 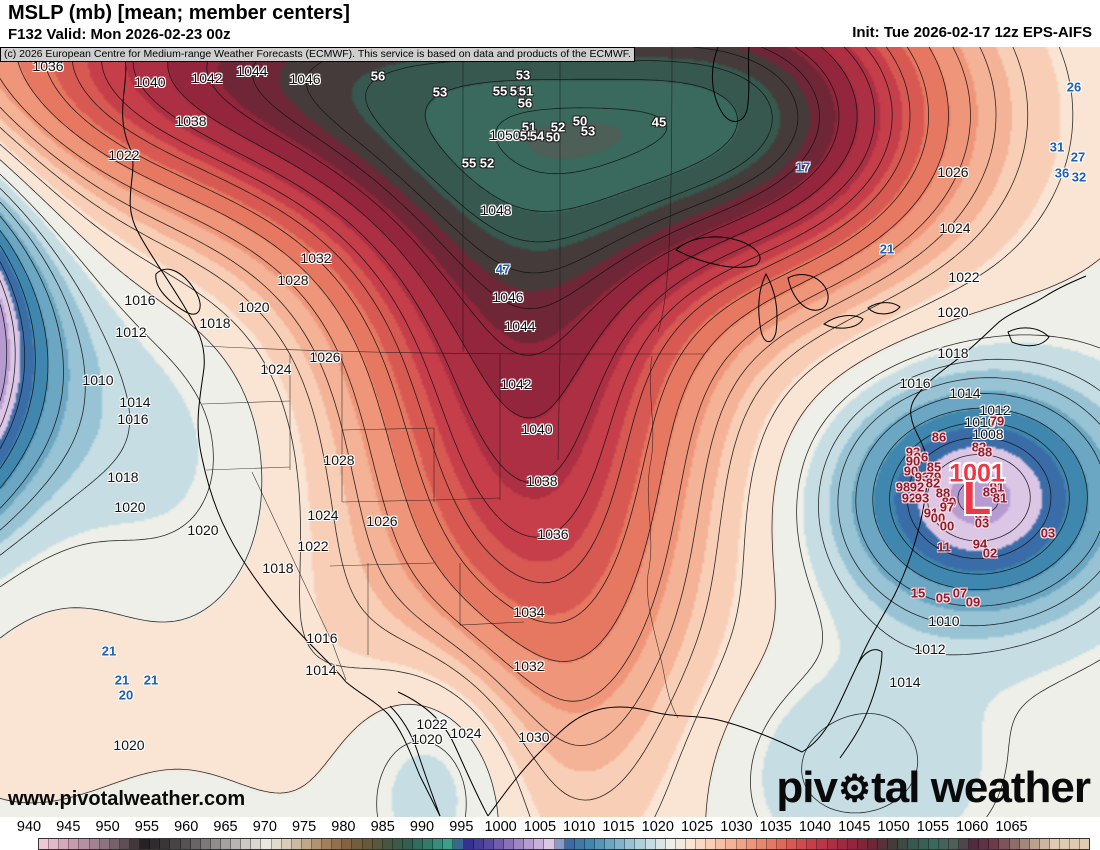 What do you see at coordinates (29, 827) in the screenshot?
I see `scale-tick: 940` at bounding box center [29, 827].